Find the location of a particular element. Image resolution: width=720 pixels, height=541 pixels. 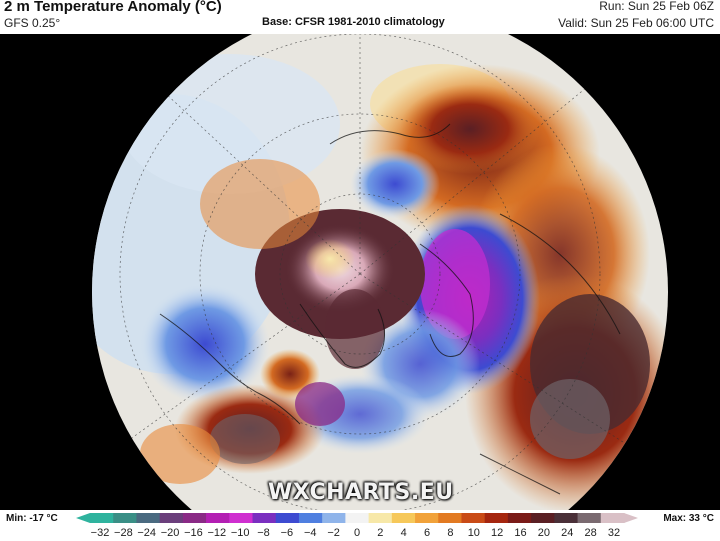

colorbar-tick-label: −24 is located at coordinates (147, 533).